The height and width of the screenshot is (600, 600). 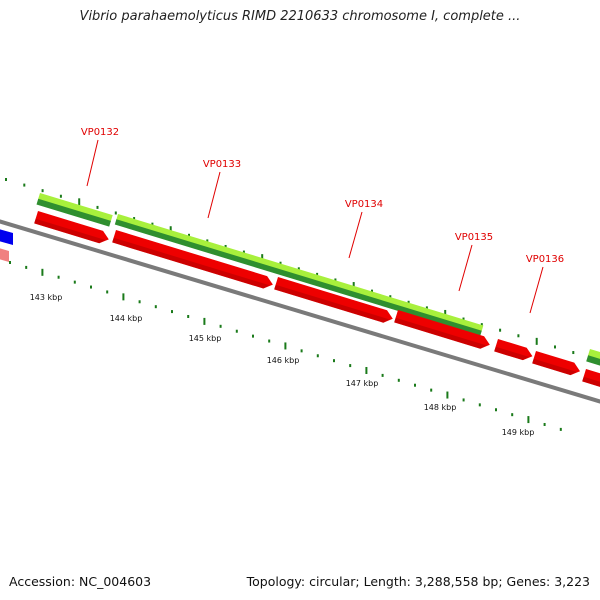 I want to click on tick-label: 147 kbp, so click(x=362, y=383).